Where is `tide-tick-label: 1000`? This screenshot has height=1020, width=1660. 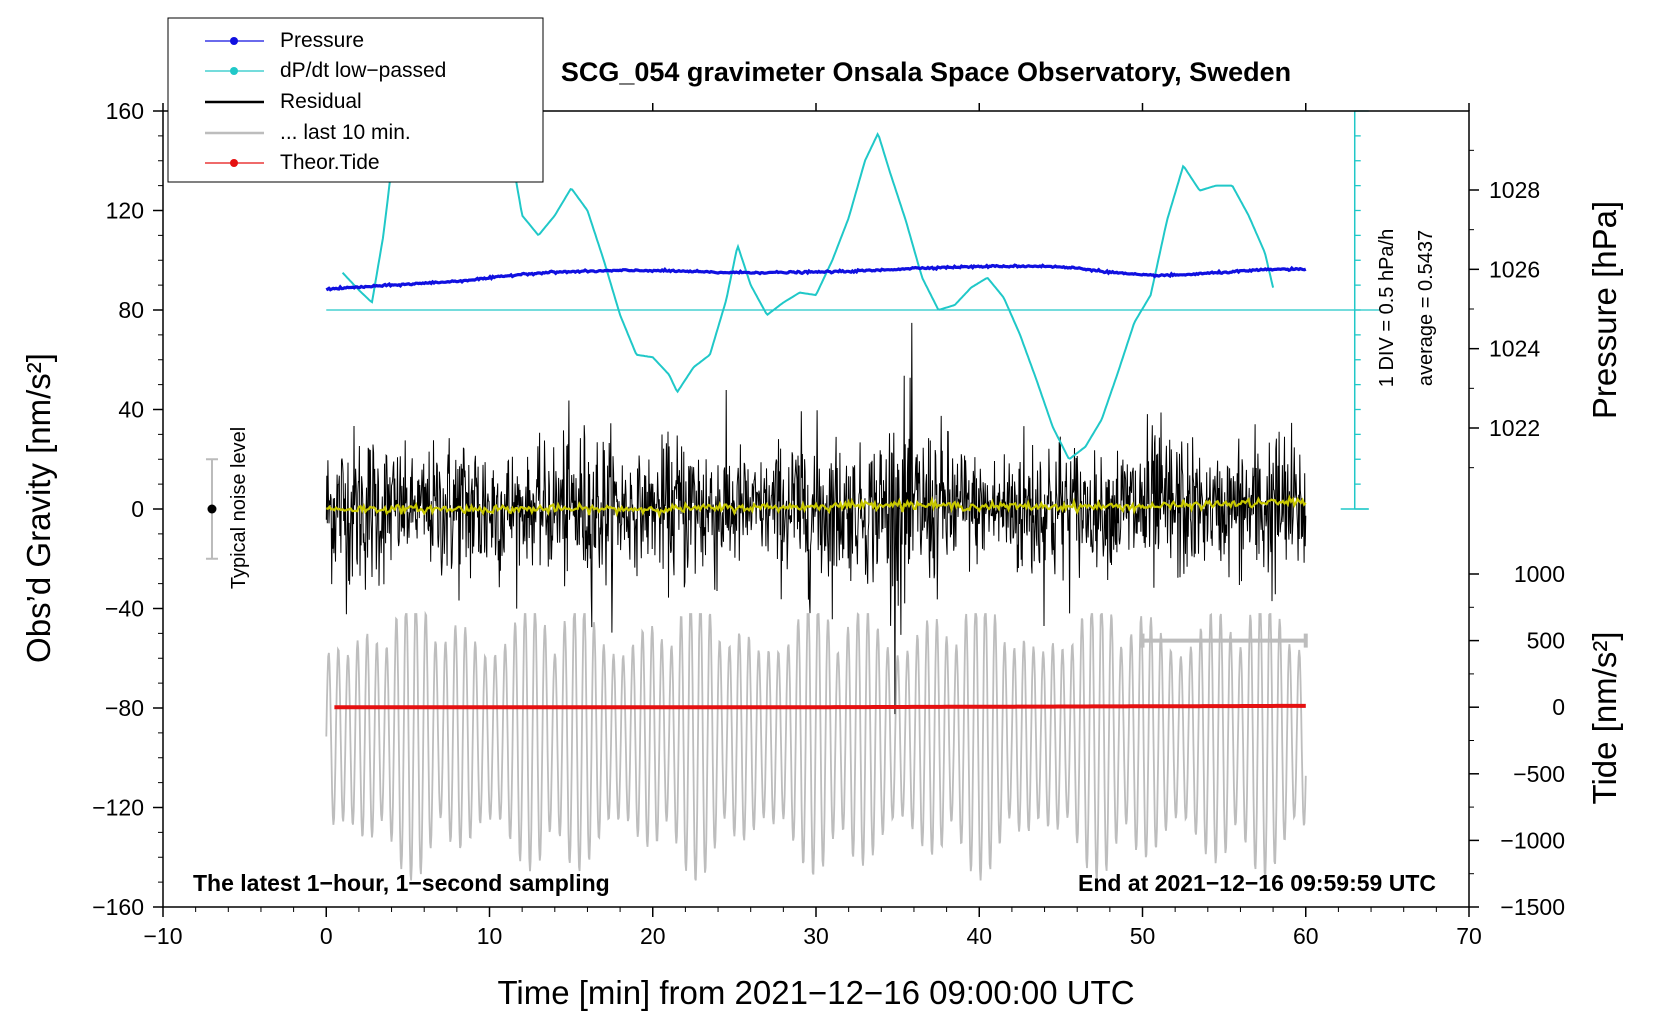
tide-tick-label: 1000 is located at coordinates (1539, 574).